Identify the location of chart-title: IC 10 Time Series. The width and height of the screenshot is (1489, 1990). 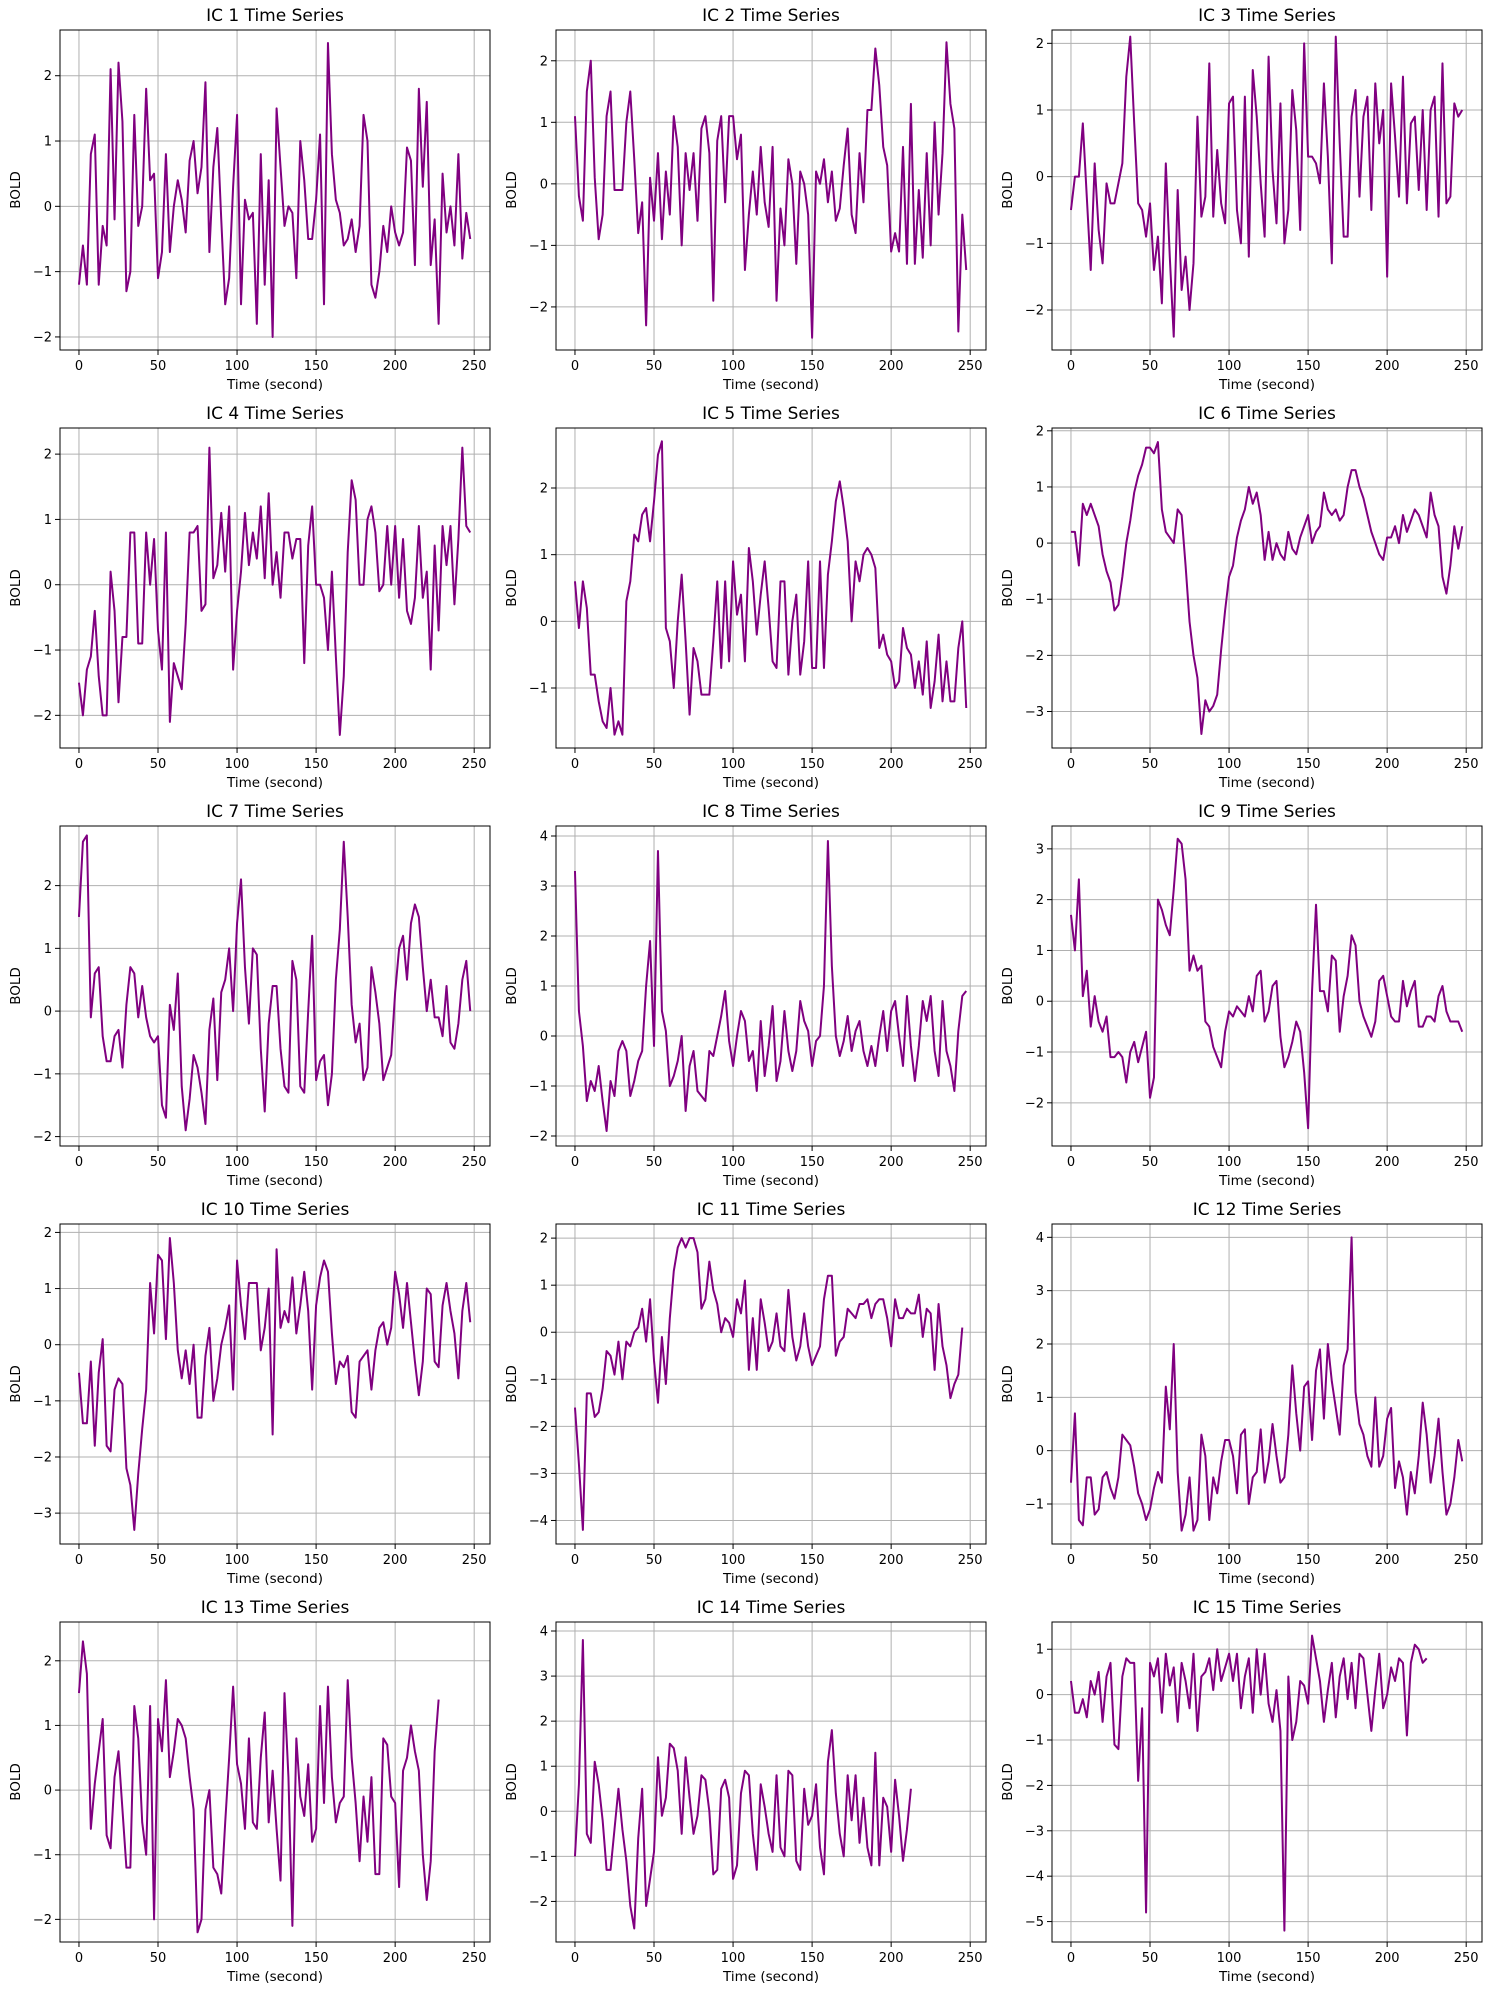
(275, 1210).